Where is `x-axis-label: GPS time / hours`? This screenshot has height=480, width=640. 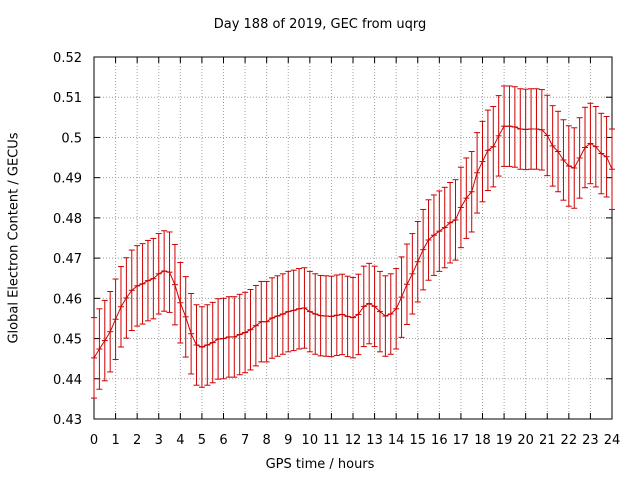 x-axis-label: GPS time / hours is located at coordinates (320, 464).